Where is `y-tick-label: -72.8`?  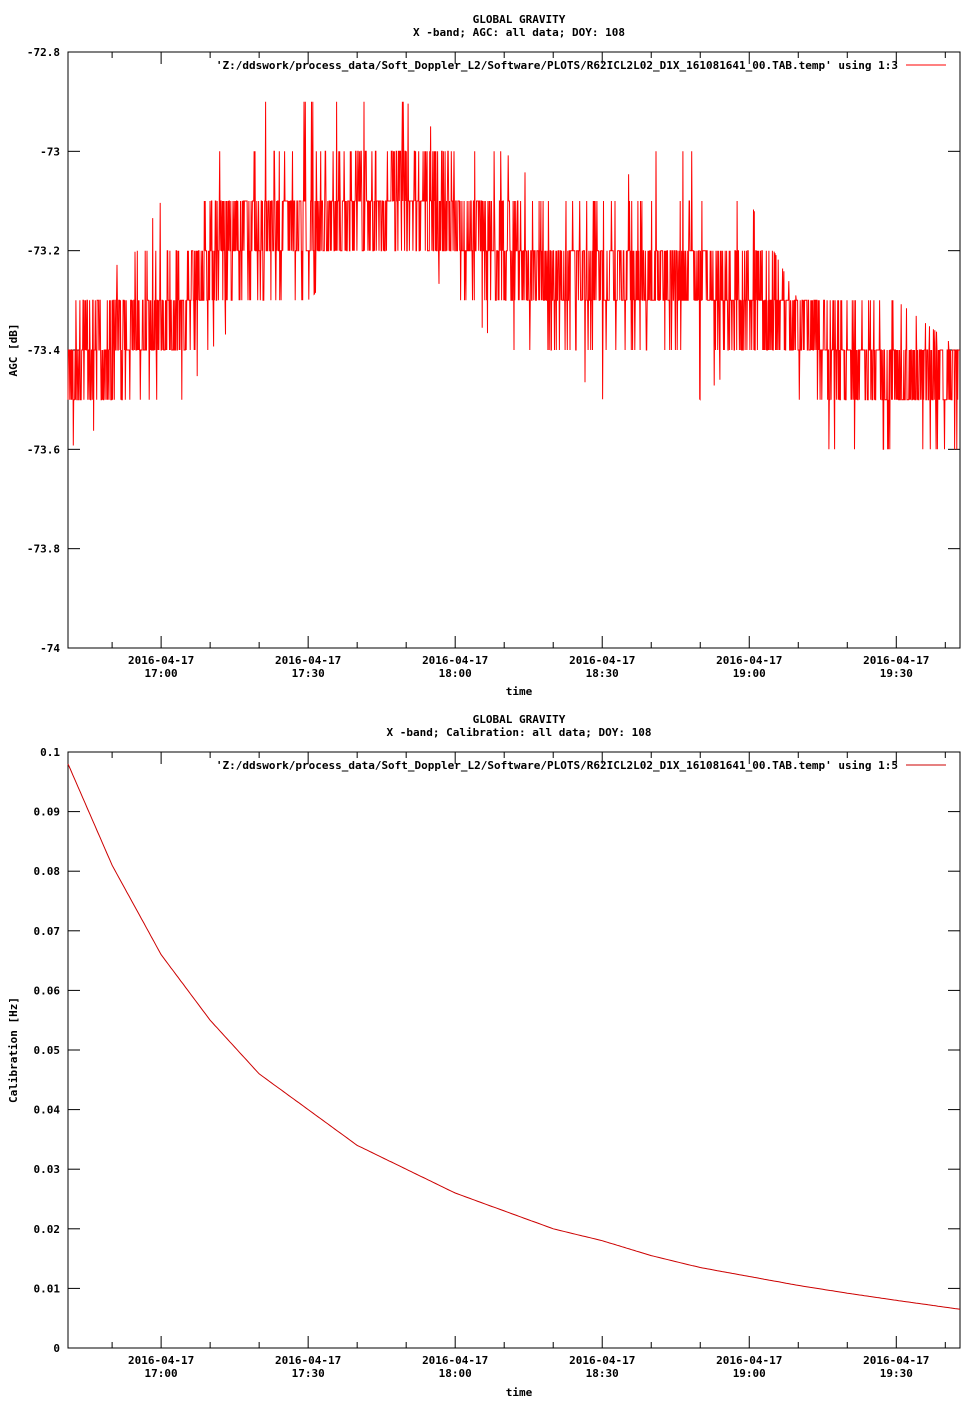 y-tick-label: -72.8 is located at coordinates (43, 52).